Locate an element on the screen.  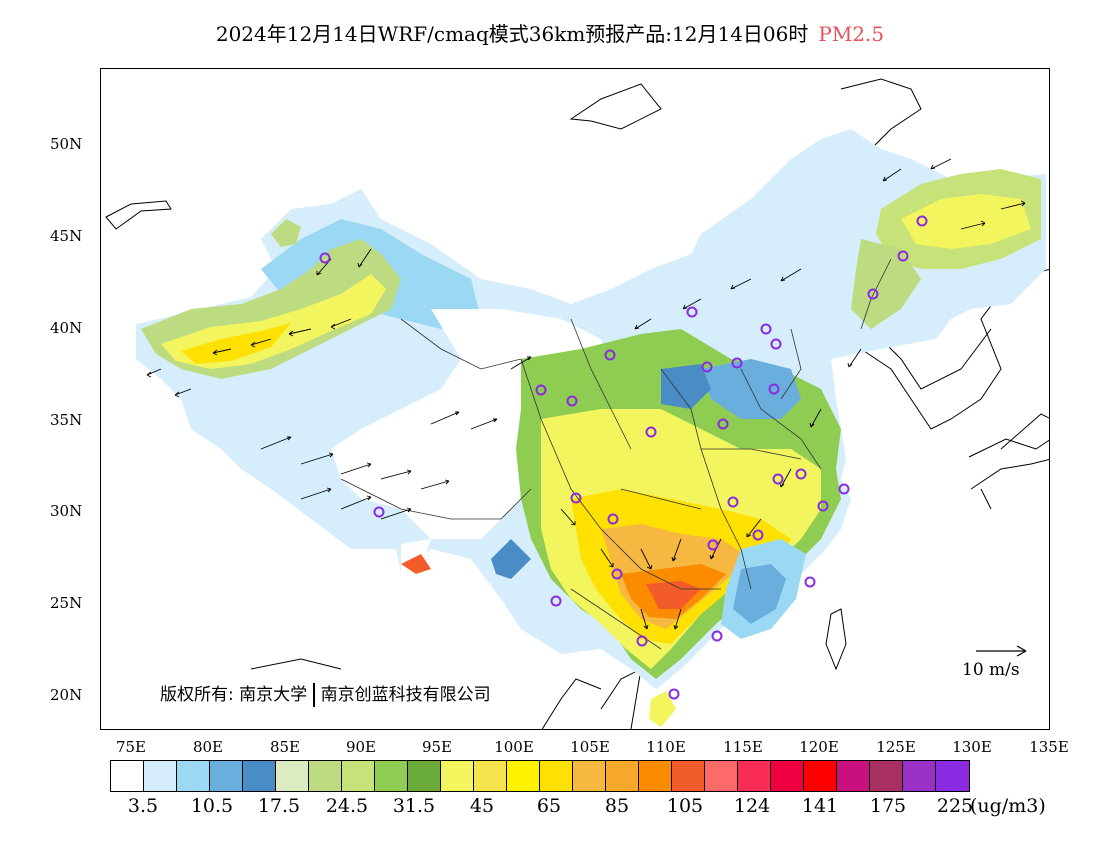
copyright-notice: 版权所有: 南京大学 南京创蓝科技有限公司 is located at coordinates (325, 693).